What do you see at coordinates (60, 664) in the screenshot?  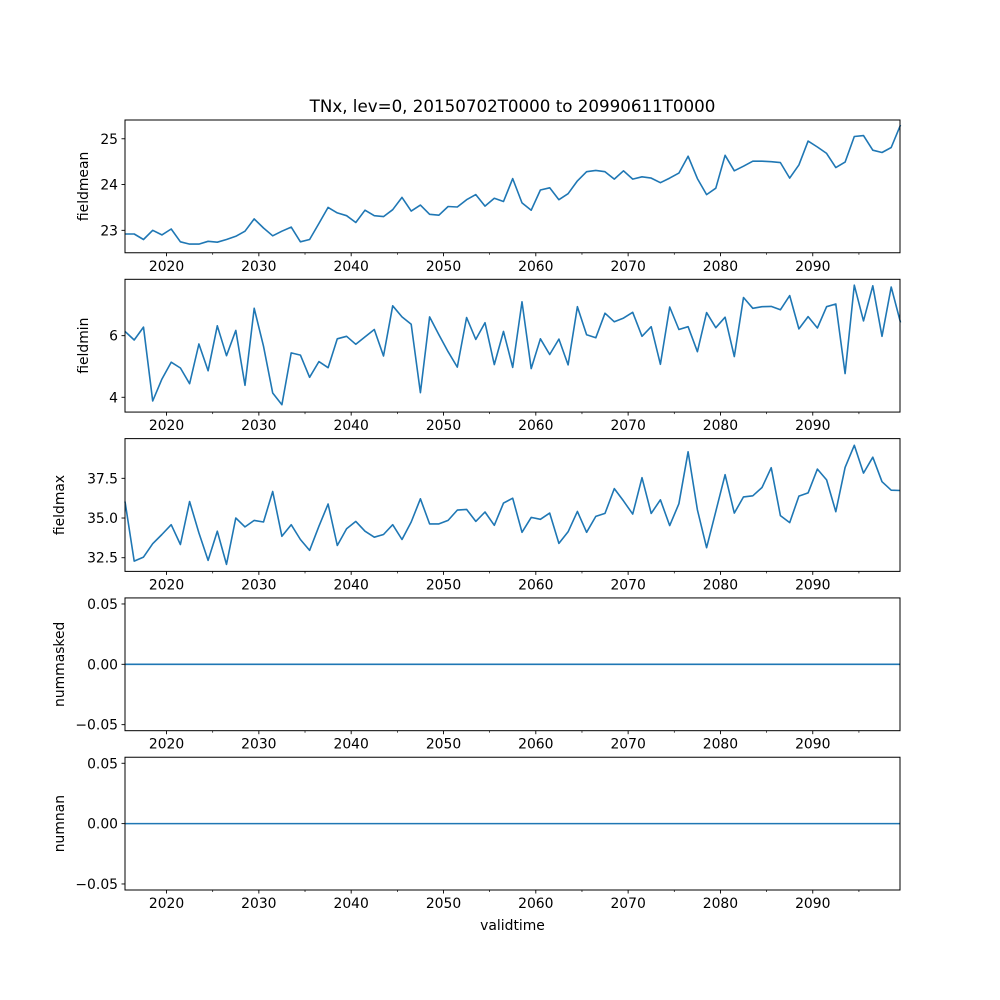 I see `y-axis-label: nummasked` at bounding box center [60, 664].